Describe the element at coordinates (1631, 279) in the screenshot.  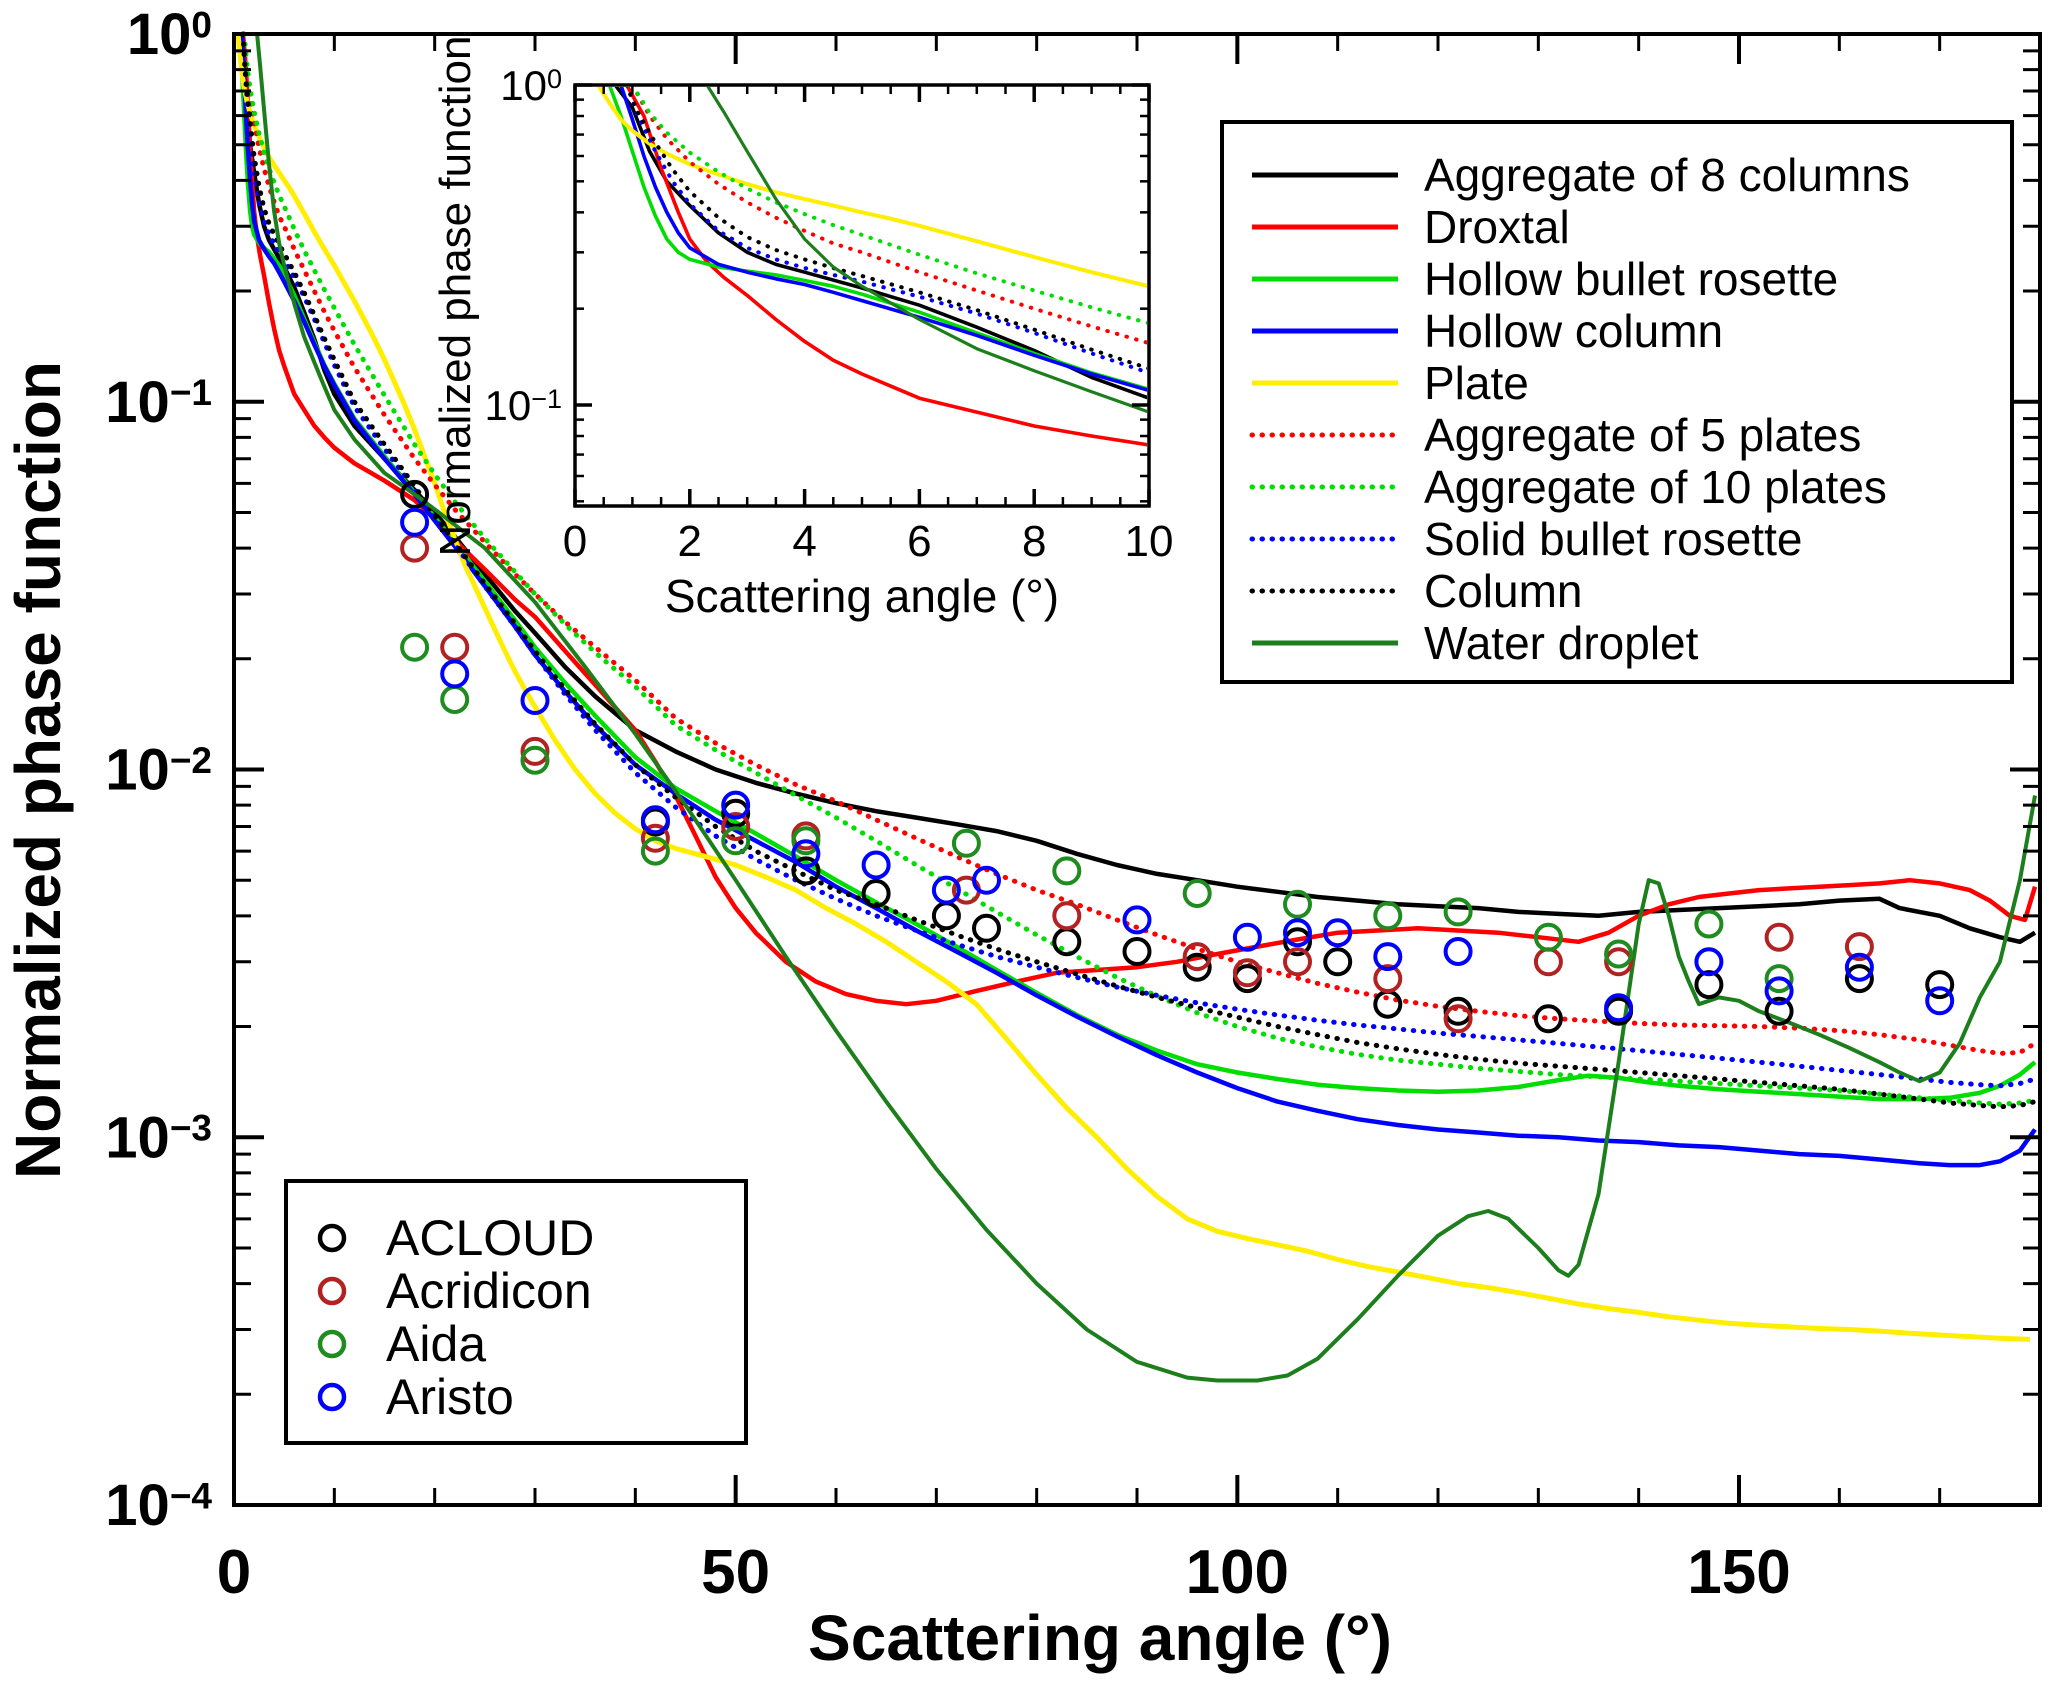
I see `legend-label: Hollow bullet rosette` at that location.